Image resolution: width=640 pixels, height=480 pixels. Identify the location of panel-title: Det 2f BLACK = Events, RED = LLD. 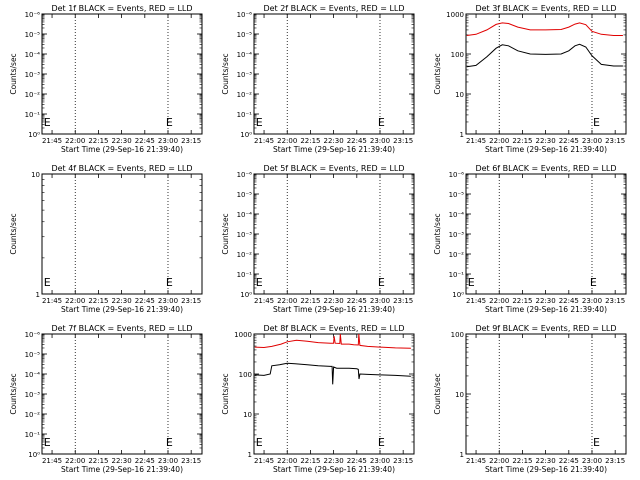
(333, 8).